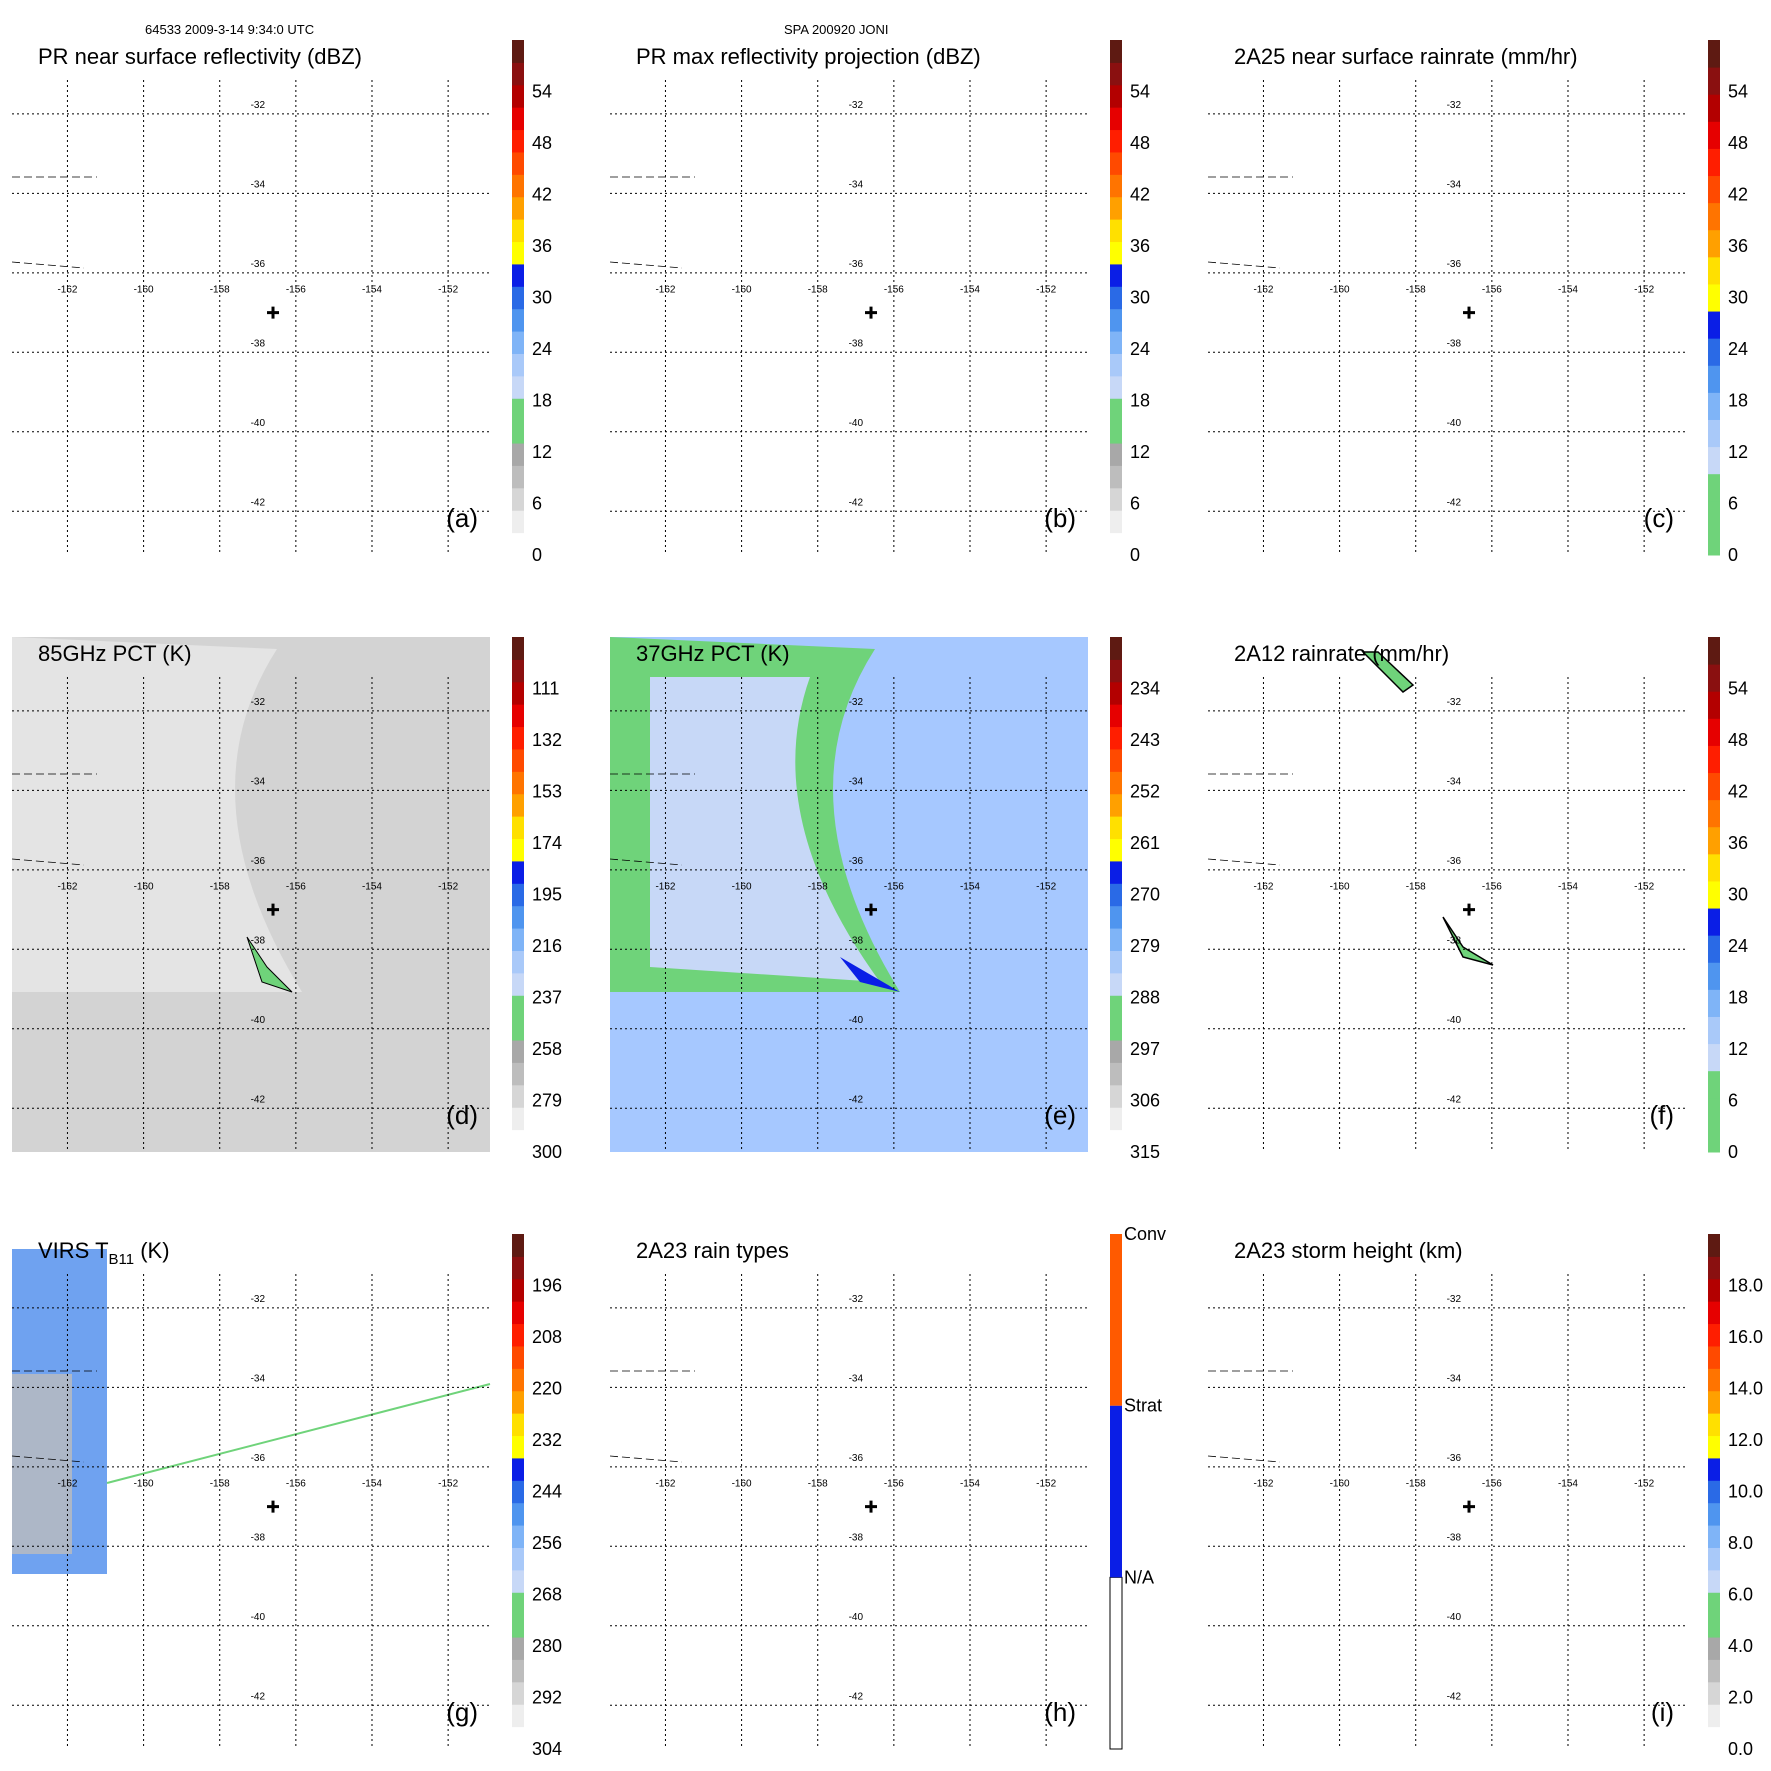  What do you see at coordinates (542, 452) in the screenshot?
I see `colorbar-tick-label: 12` at bounding box center [542, 452].